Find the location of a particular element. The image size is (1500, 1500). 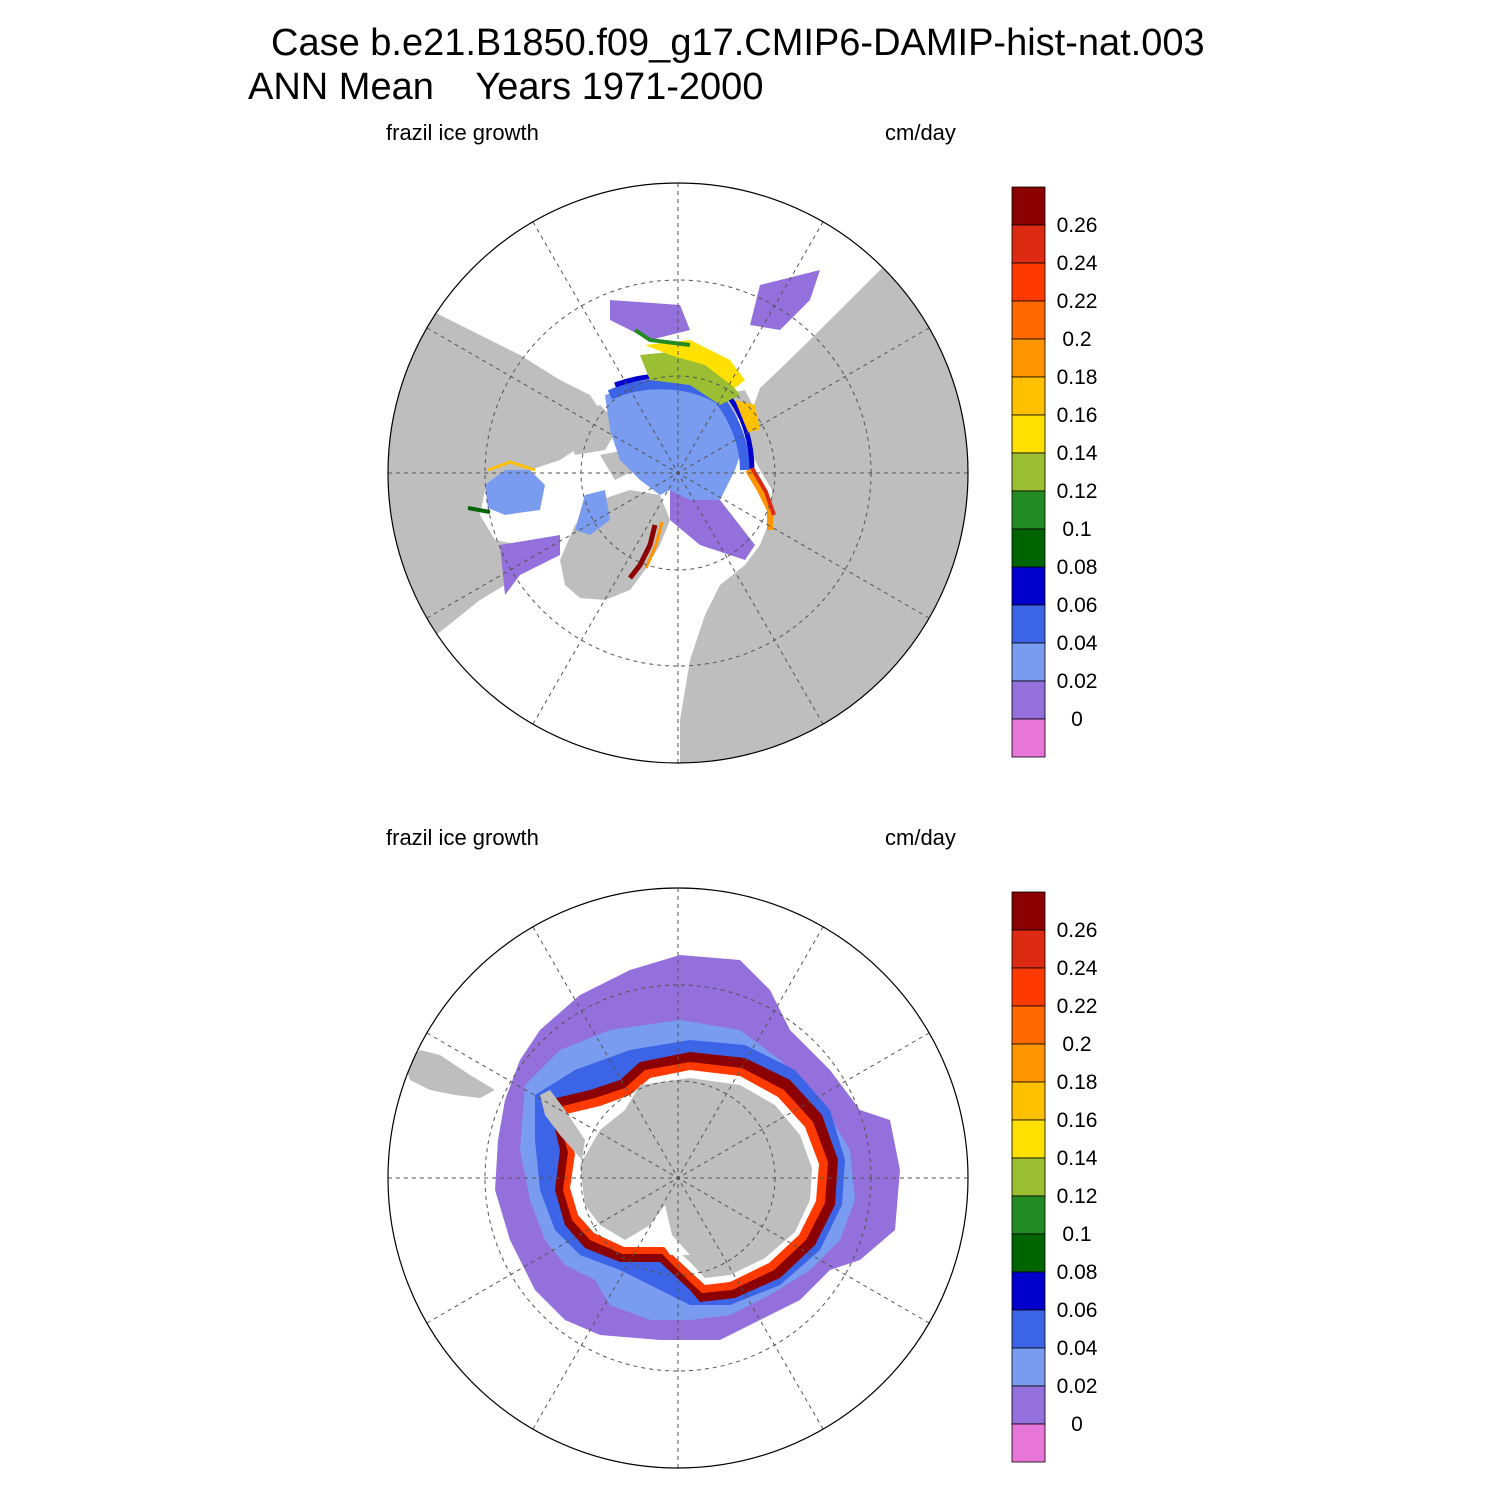

south-panel-units-label: cm/day is located at coordinates (920, 837).